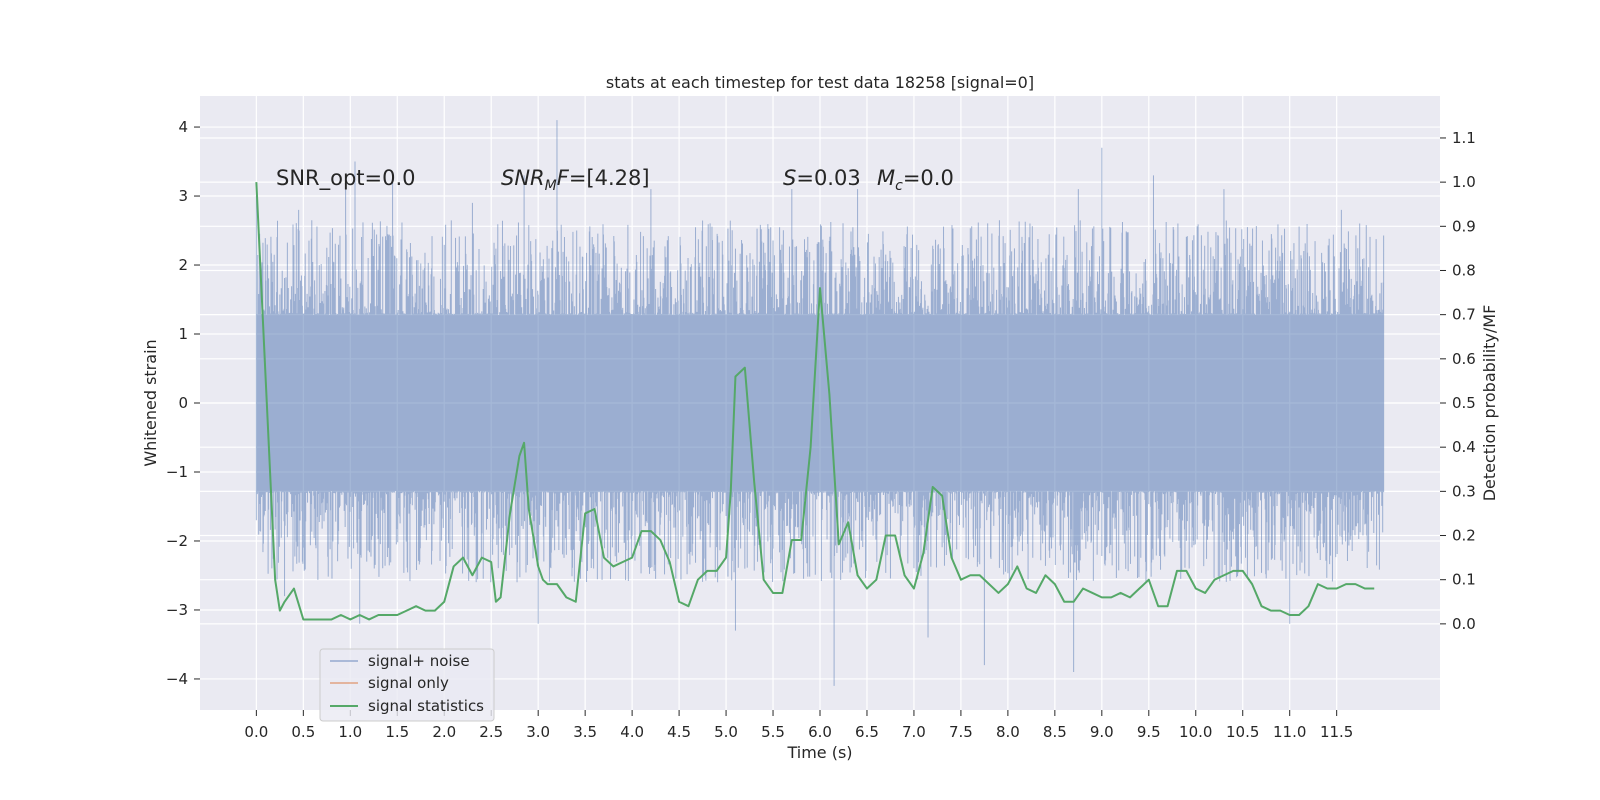 The height and width of the screenshot is (800, 1600). I want to click on y2-tick-label: 0.0, so click(1464, 624).